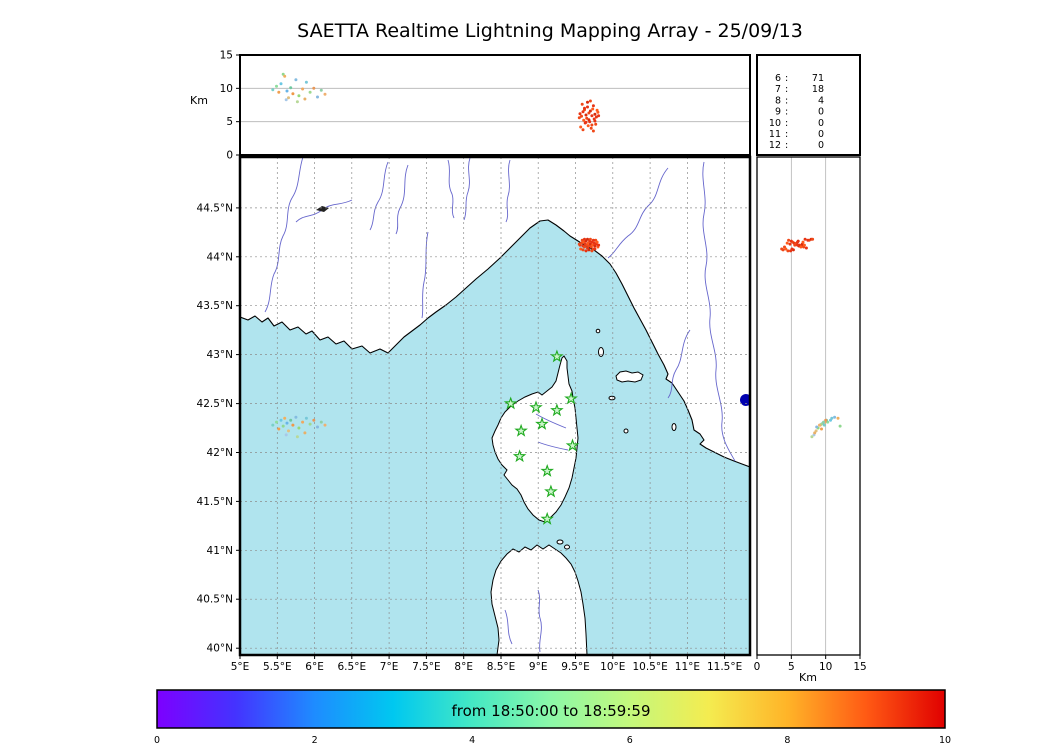  I want to click on lon-tick-label: 7.5°E, so click(426, 667).